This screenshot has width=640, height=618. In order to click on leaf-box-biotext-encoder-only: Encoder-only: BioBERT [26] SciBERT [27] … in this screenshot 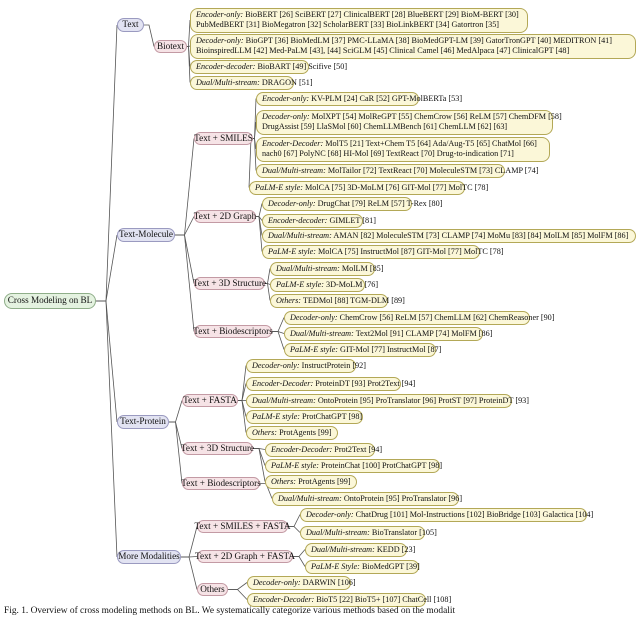, I will do `click(359, 20)`.